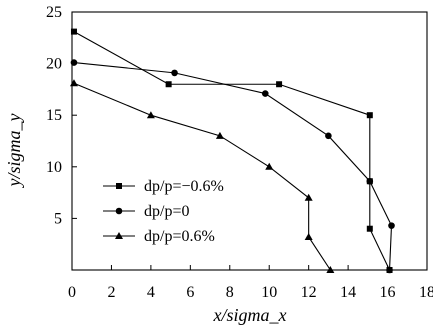  Describe the element at coordinates (179, 236) in the screenshot. I see `legend-label: dp/p=0.6%` at that location.